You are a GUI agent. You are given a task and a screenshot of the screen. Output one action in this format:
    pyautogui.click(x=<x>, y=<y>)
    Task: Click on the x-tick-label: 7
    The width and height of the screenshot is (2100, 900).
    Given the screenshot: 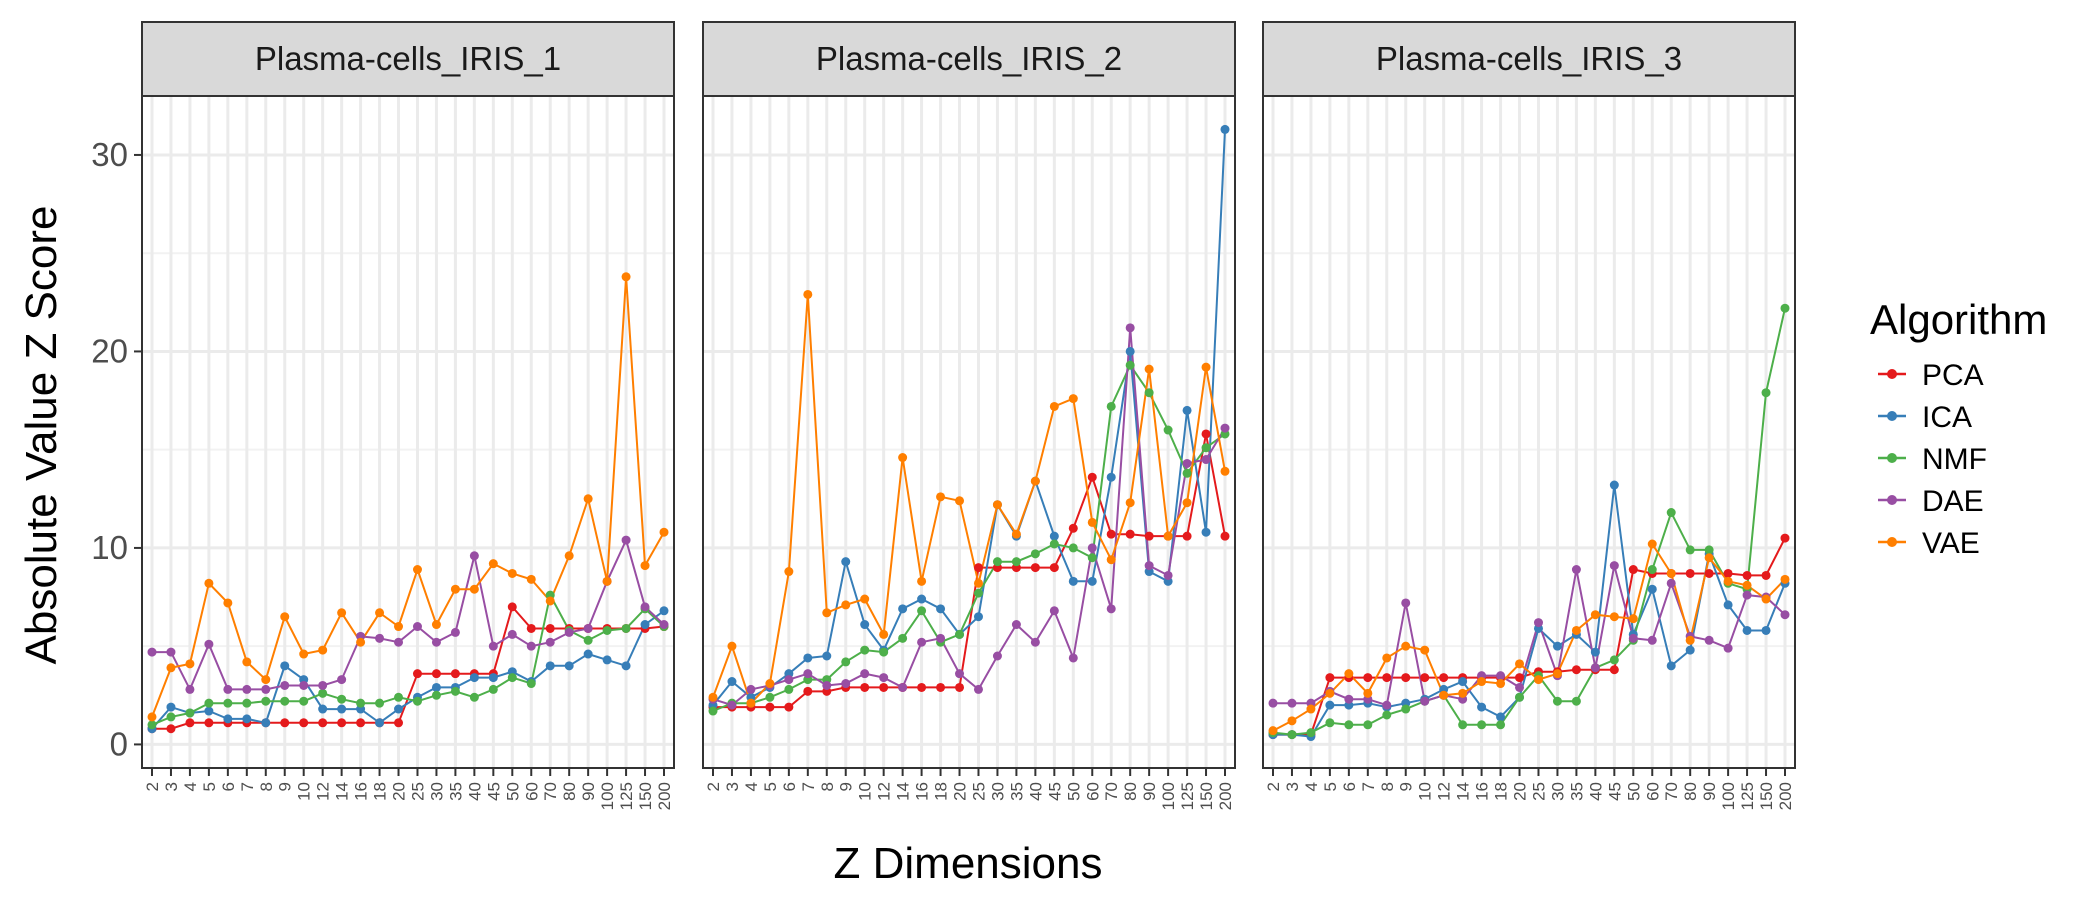 What is the action you would take?
    pyautogui.click(x=808, y=786)
    